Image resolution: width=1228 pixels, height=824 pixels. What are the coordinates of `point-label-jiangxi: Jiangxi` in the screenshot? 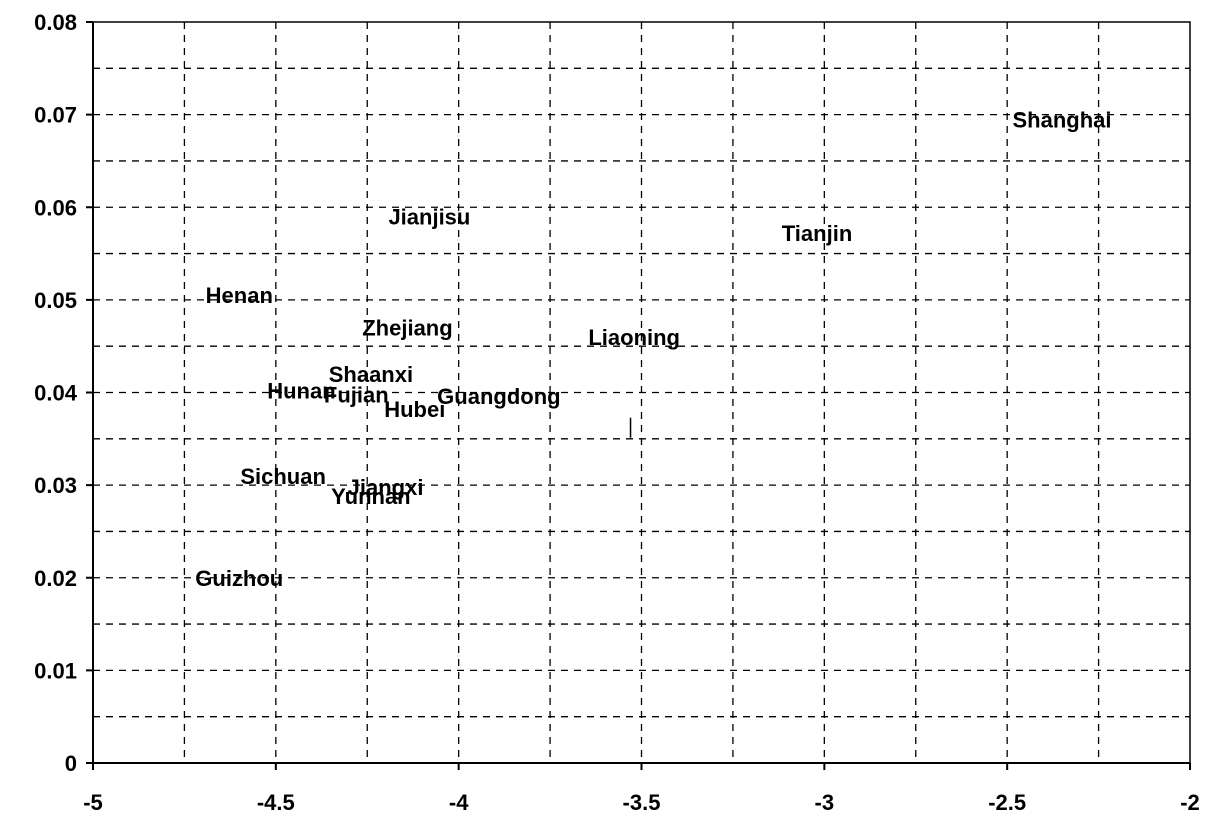 It's located at (386, 487).